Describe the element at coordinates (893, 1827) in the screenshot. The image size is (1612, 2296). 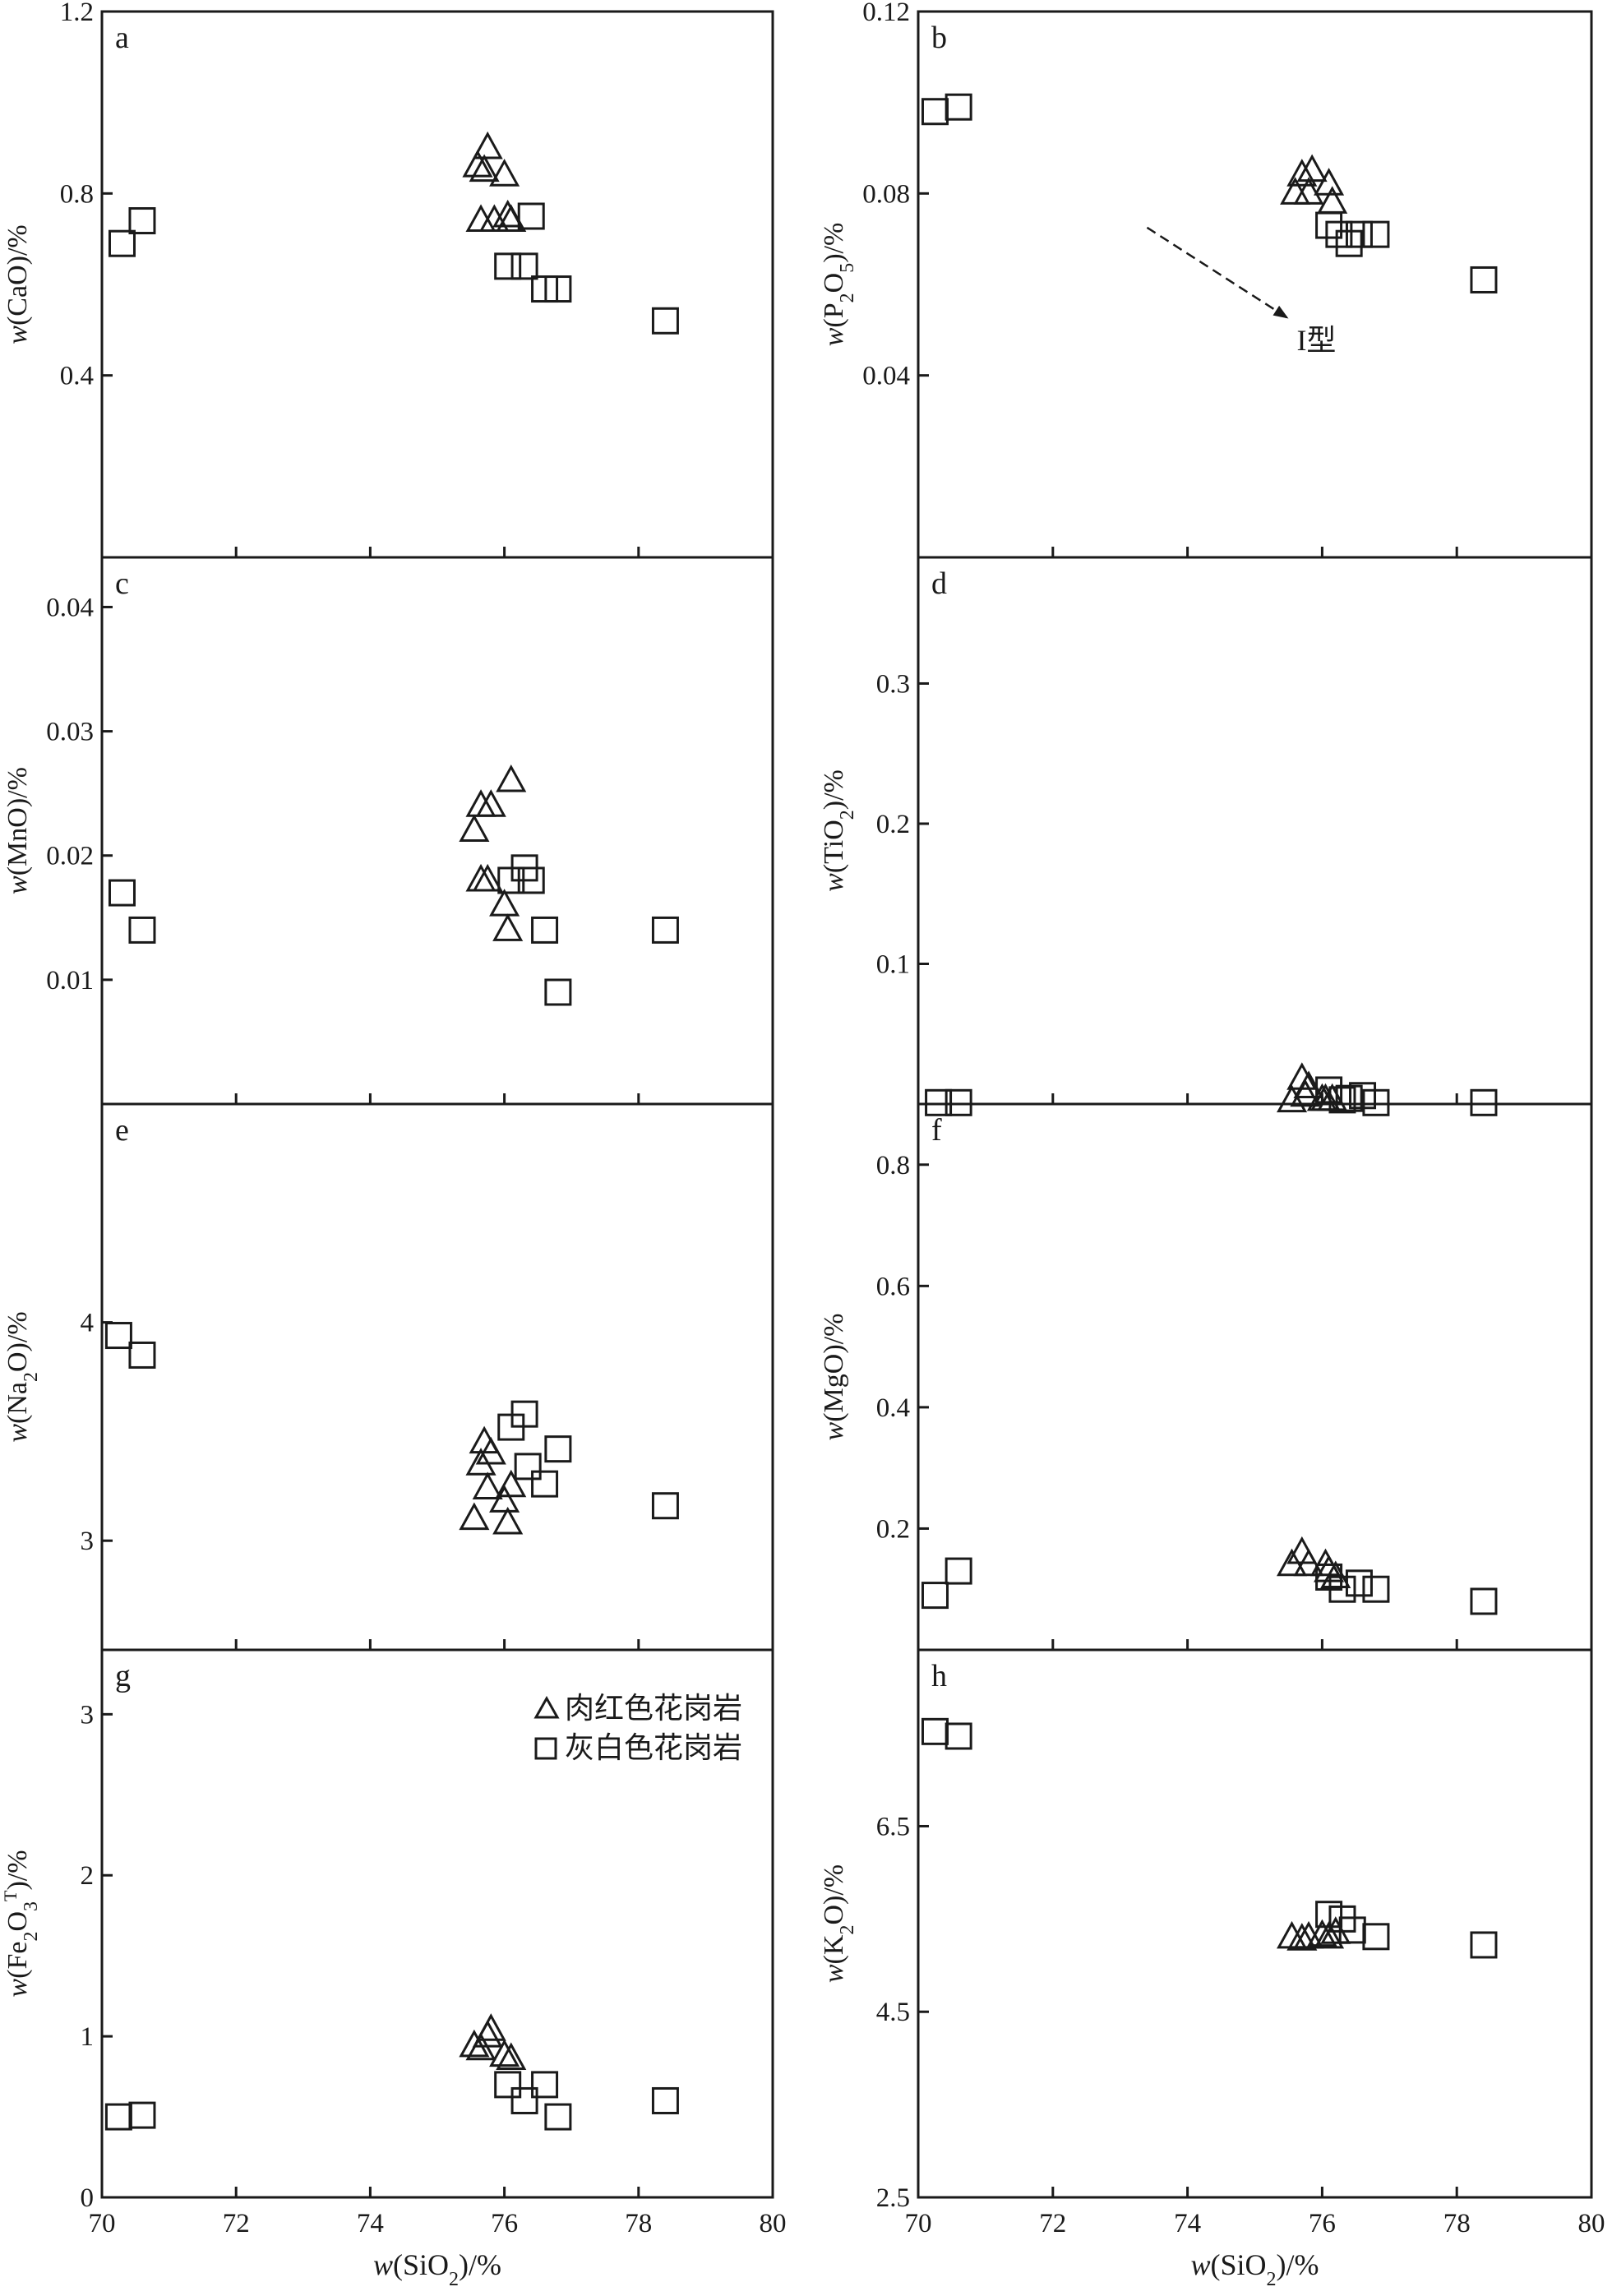
I see `panel-h-y-tick-label: 6.5` at that location.